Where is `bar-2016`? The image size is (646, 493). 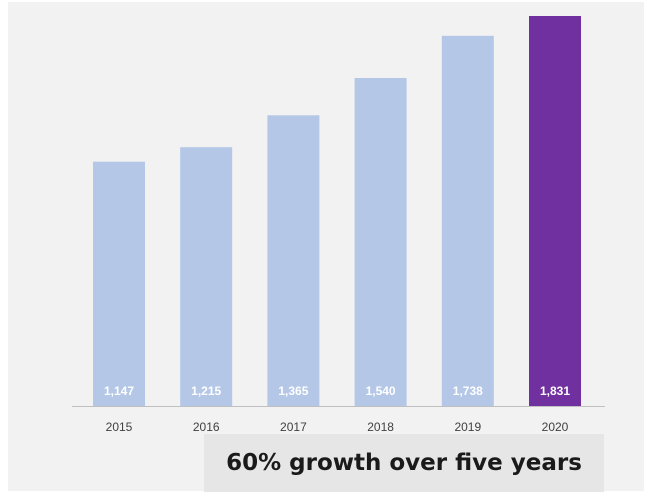 bar-2016 is located at coordinates (206, 276).